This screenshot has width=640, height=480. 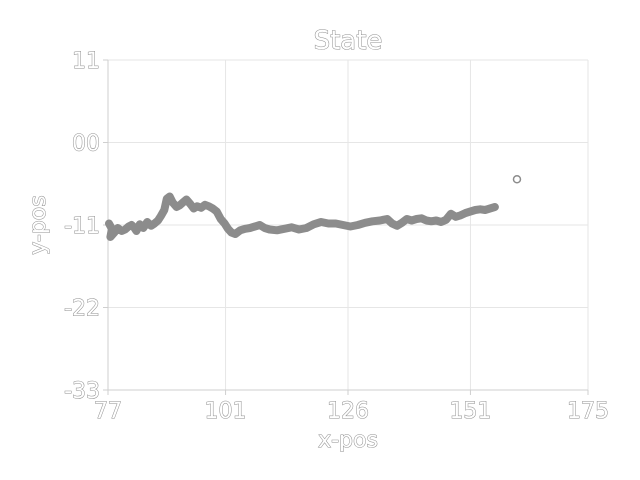 I want to click on x-tick-label: 151, so click(x=470, y=411).